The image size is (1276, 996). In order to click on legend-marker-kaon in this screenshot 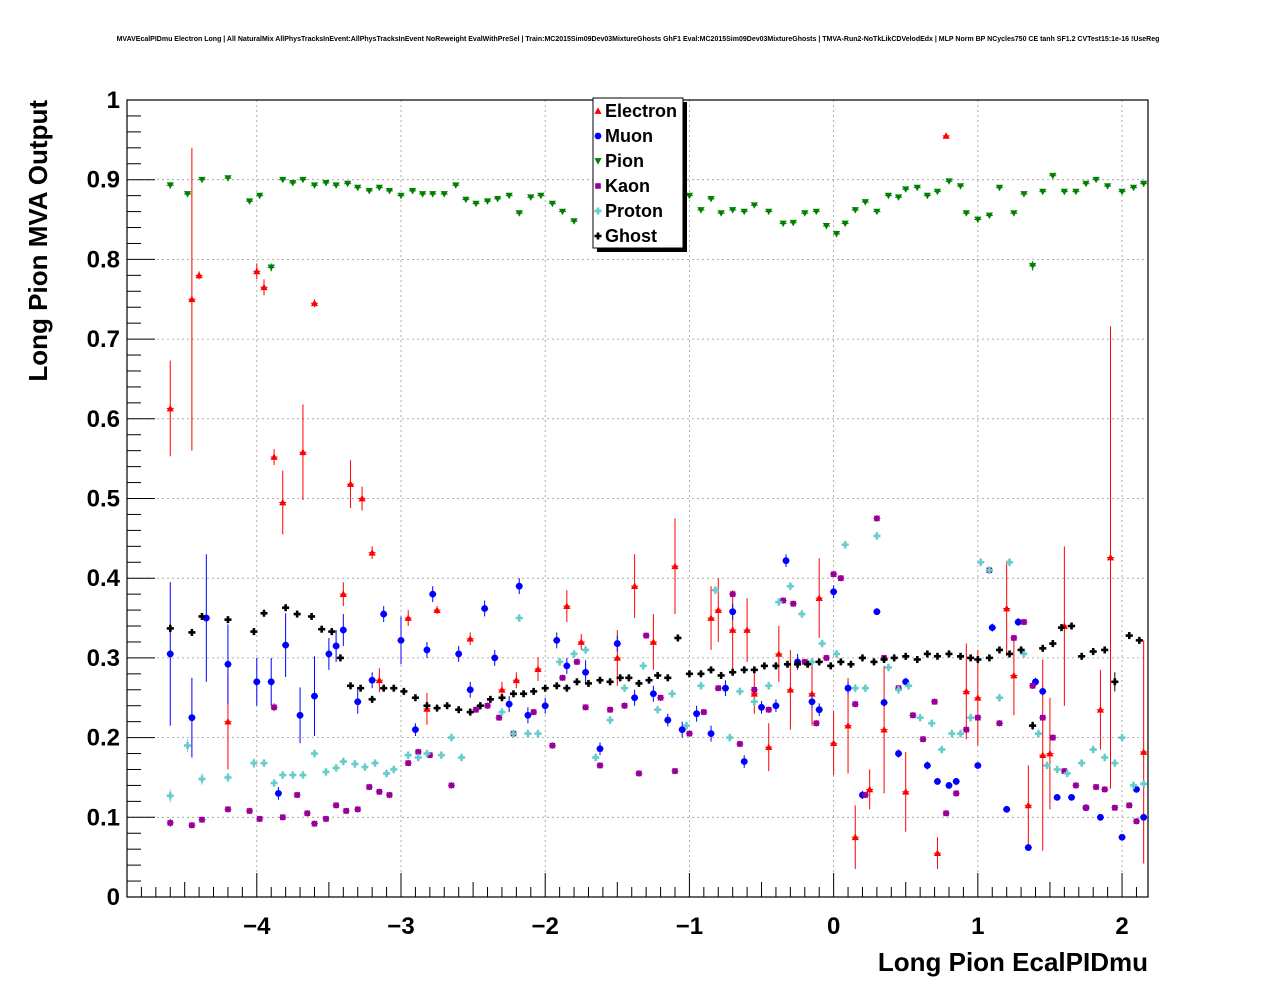, I will do `click(598, 186)`.